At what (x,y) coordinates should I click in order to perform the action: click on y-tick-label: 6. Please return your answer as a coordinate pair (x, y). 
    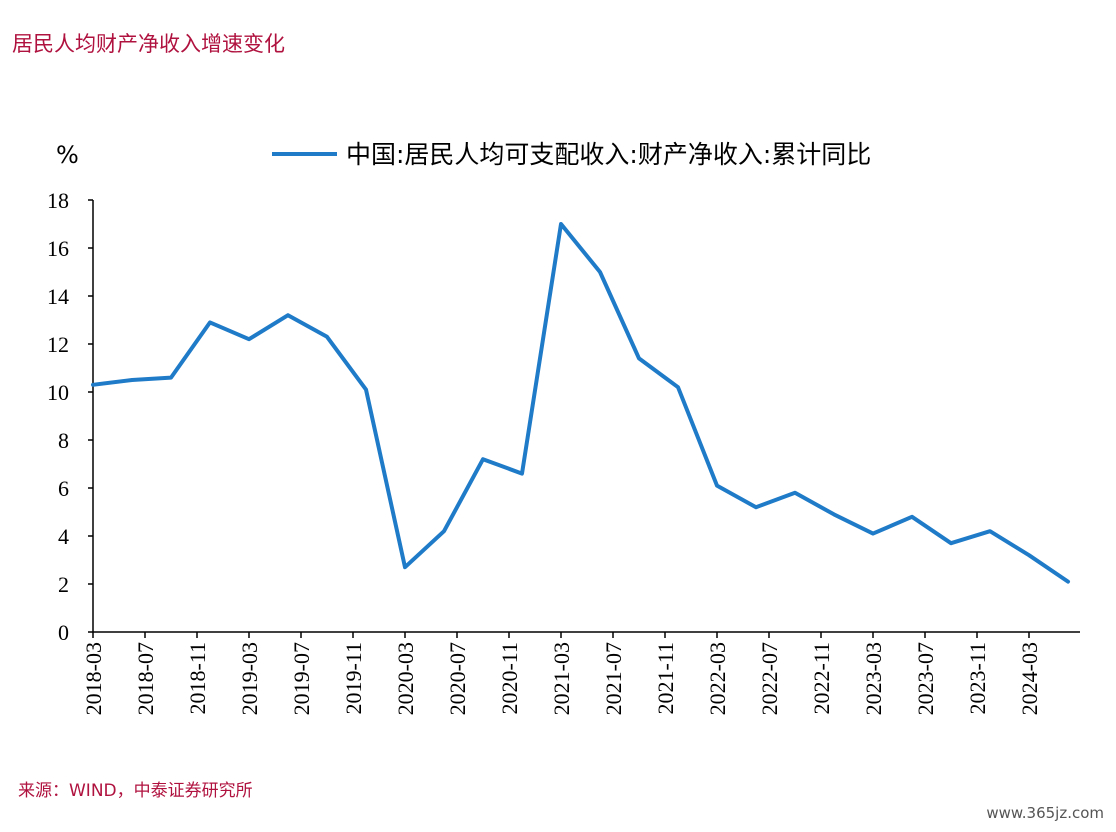
    Looking at the image, I should click on (63, 488).